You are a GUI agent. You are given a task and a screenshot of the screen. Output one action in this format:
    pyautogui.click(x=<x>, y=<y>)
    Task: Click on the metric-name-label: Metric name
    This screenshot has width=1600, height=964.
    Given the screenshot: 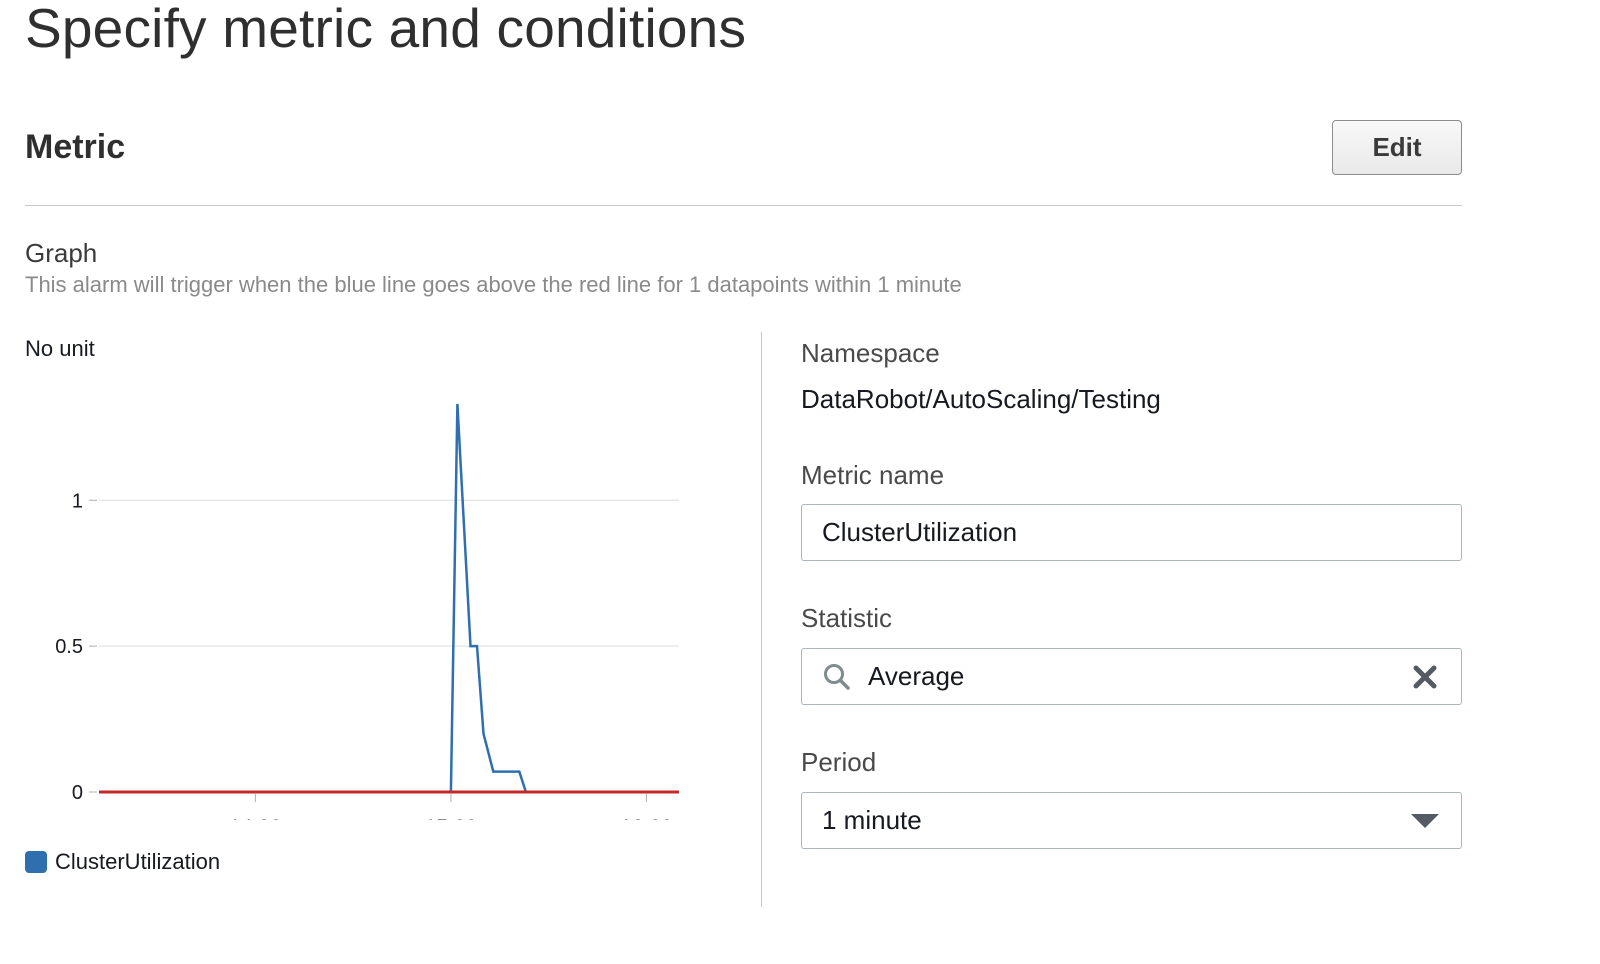 What is the action you would take?
    pyautogui.click(x=873, y=475)
    